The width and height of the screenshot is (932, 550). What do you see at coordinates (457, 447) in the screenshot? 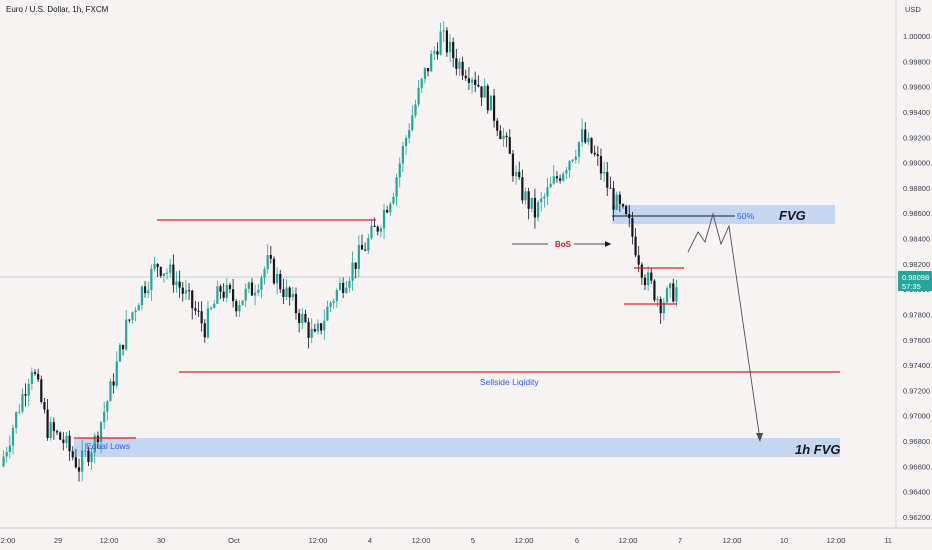
I see `1h-fvg-zone` at bounding box center [457, 447].